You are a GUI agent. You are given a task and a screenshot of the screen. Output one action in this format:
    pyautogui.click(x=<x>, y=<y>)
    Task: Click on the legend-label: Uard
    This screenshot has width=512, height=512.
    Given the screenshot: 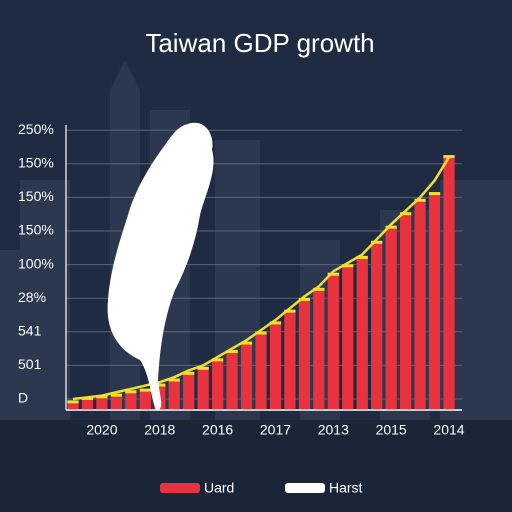 What is the action you would take?
    pyautogui.click(x=219, y=488)
    